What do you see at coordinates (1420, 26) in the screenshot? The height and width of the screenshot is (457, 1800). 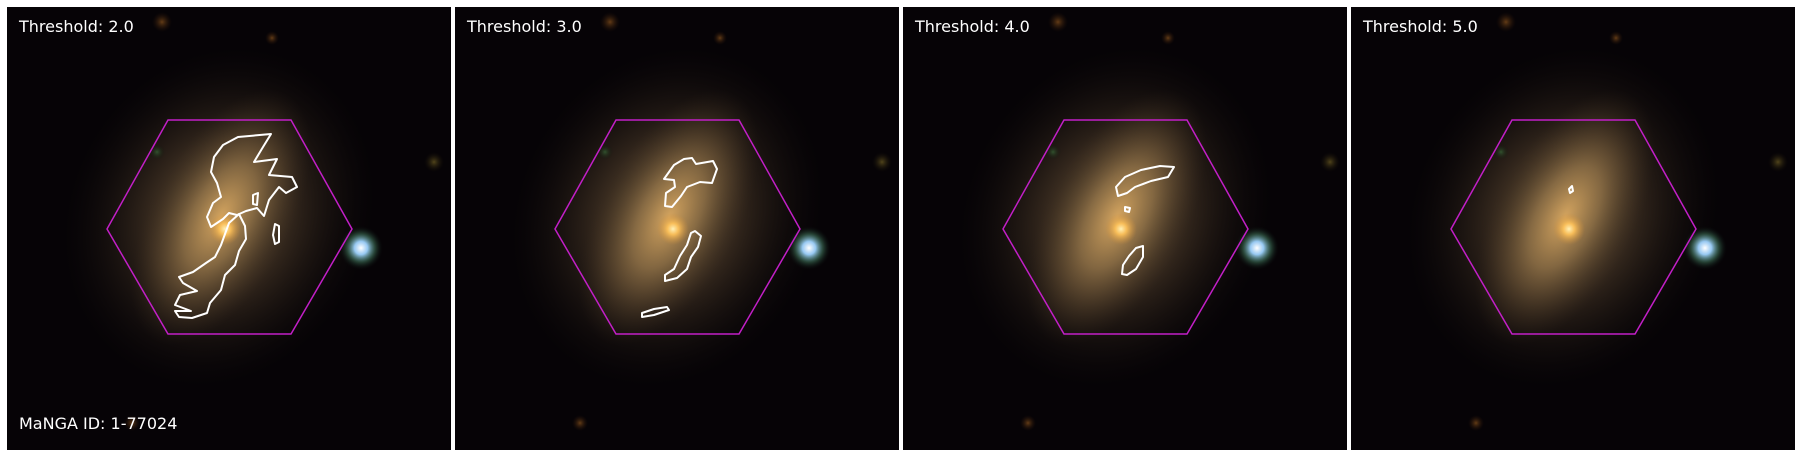 I see `threshold-label: Threshold: 5.0` at bounding box center [1420, 26].